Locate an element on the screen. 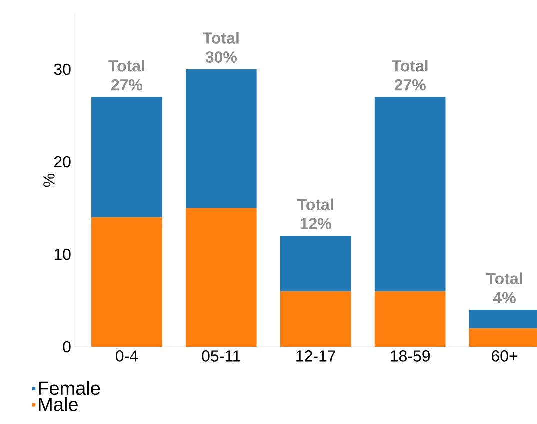 This screenshot has height=424, width=537. x-tick-label: 12-17 is located at coordinates (316, 356).